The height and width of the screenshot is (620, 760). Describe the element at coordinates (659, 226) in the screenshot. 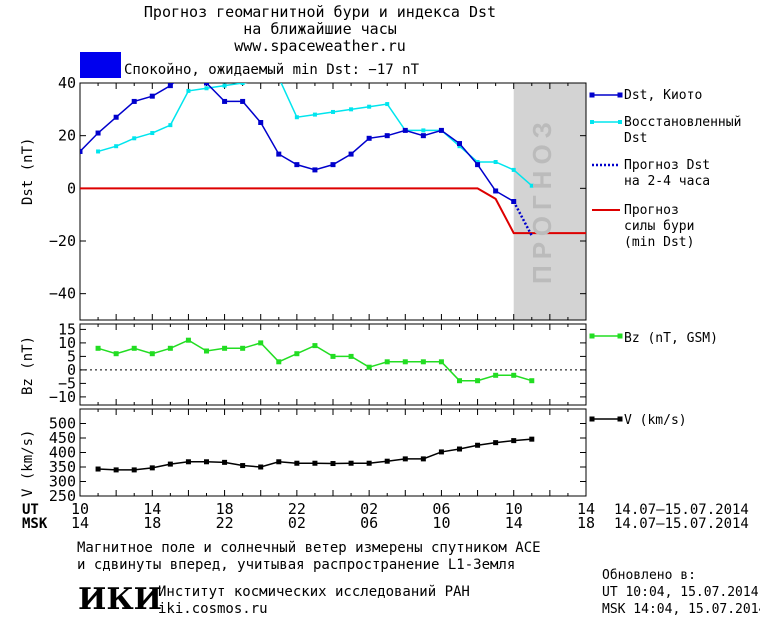

I see `legend-storm-2: силы бури` at that location.